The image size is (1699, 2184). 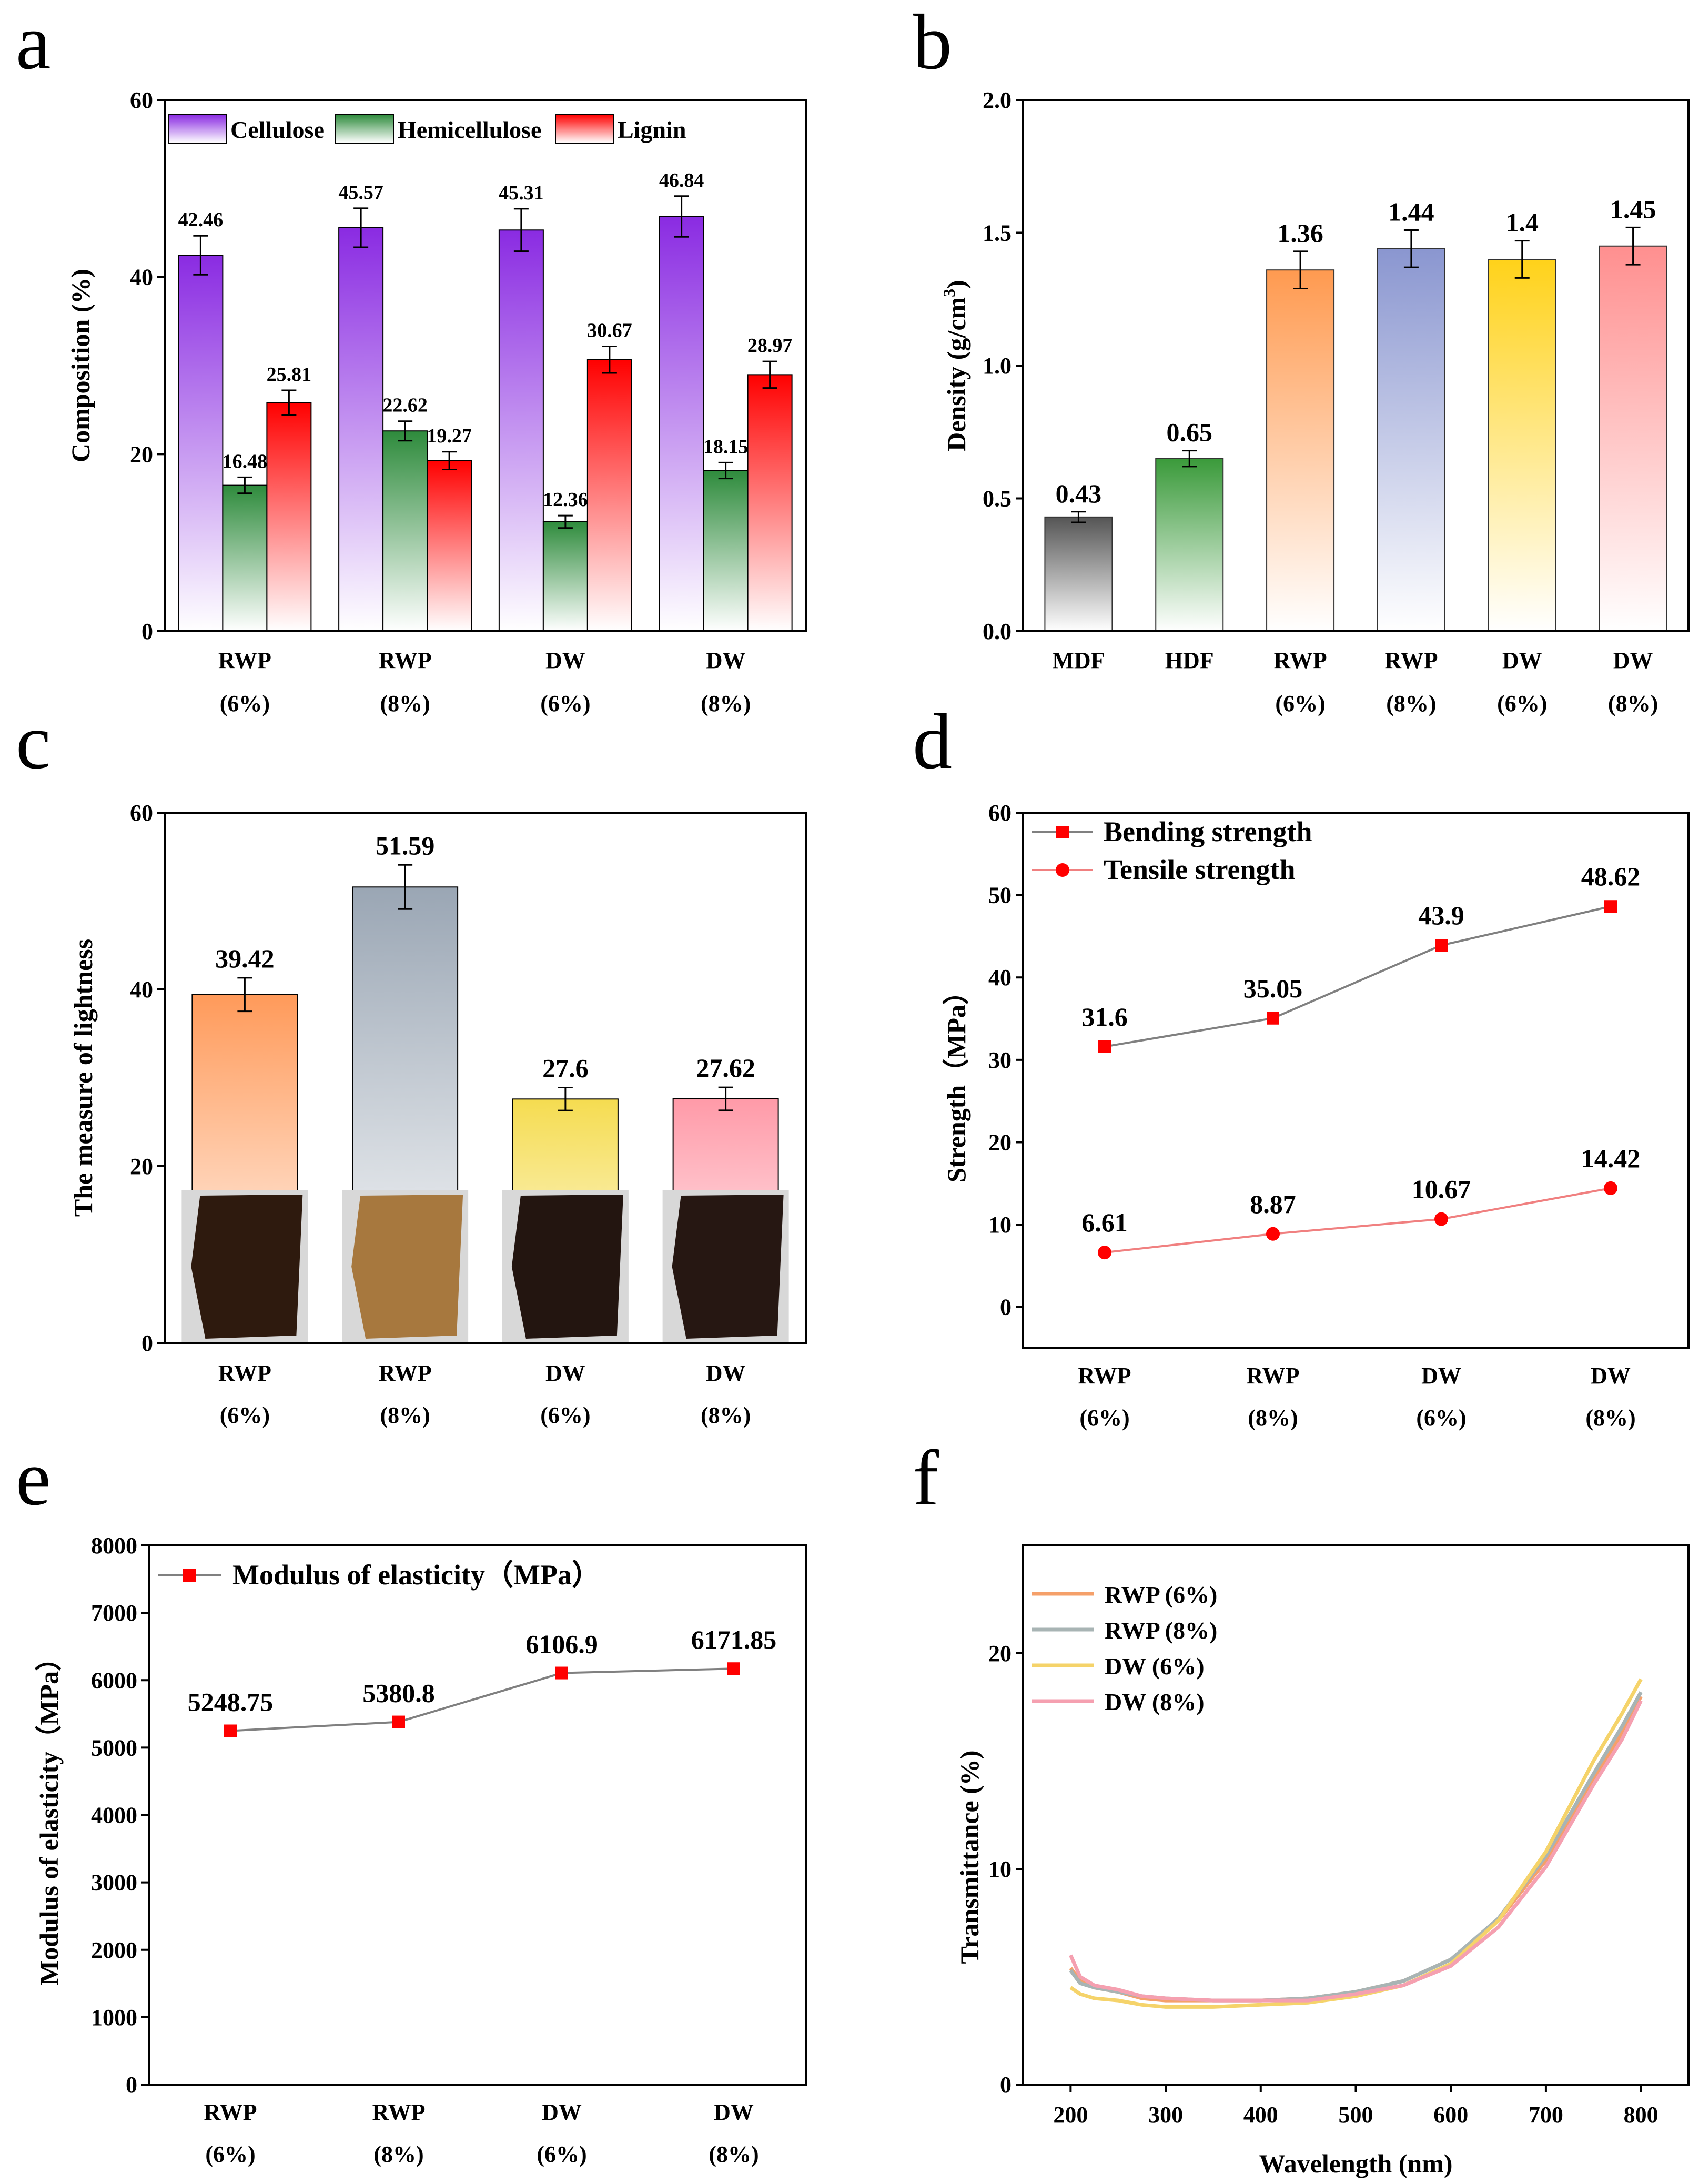 What do you see at coordinates (449, 436) in the screenshot?
I see `data-label: 19.27` at bounding box center [449, 436].